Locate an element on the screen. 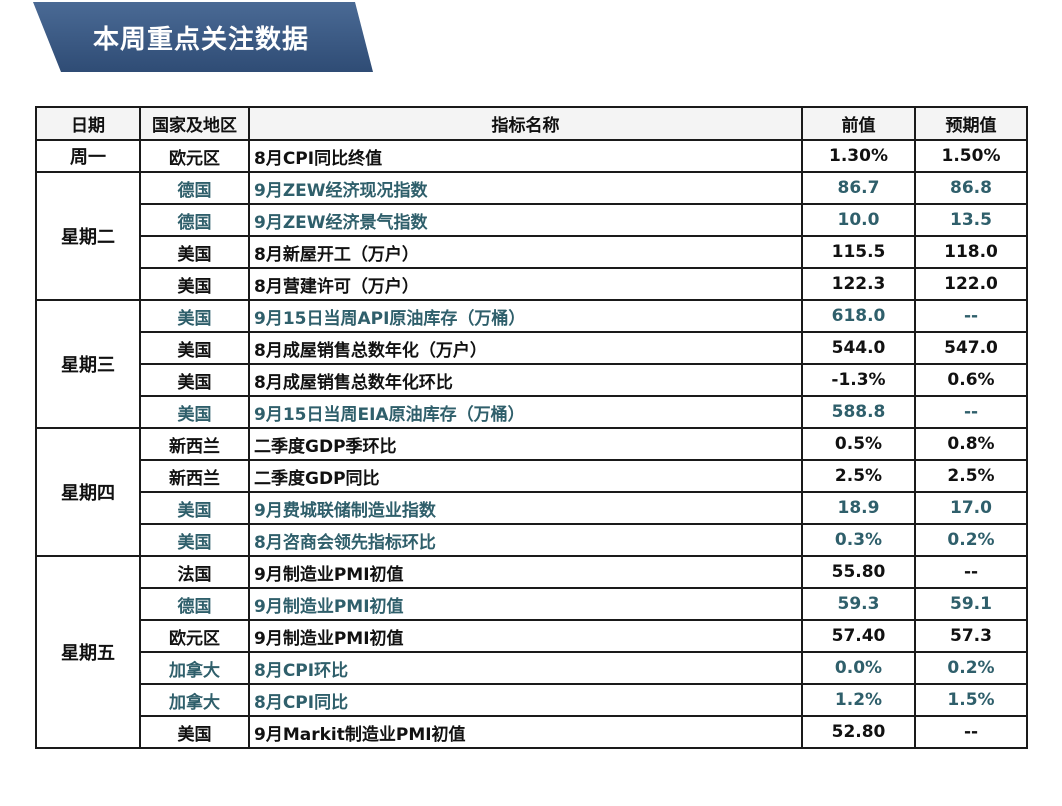  table-header-row: 日期 国家及地区 指标名称 前值 预期值 is located at coordinates (531, 123).